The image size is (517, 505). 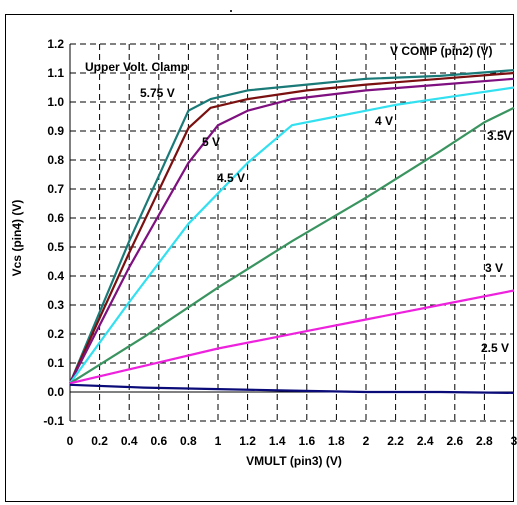 What do you see at coordinates (336, 441) in the screenshot?
I see `x-tick-label: 1.8` at bounding box center [336, 441].